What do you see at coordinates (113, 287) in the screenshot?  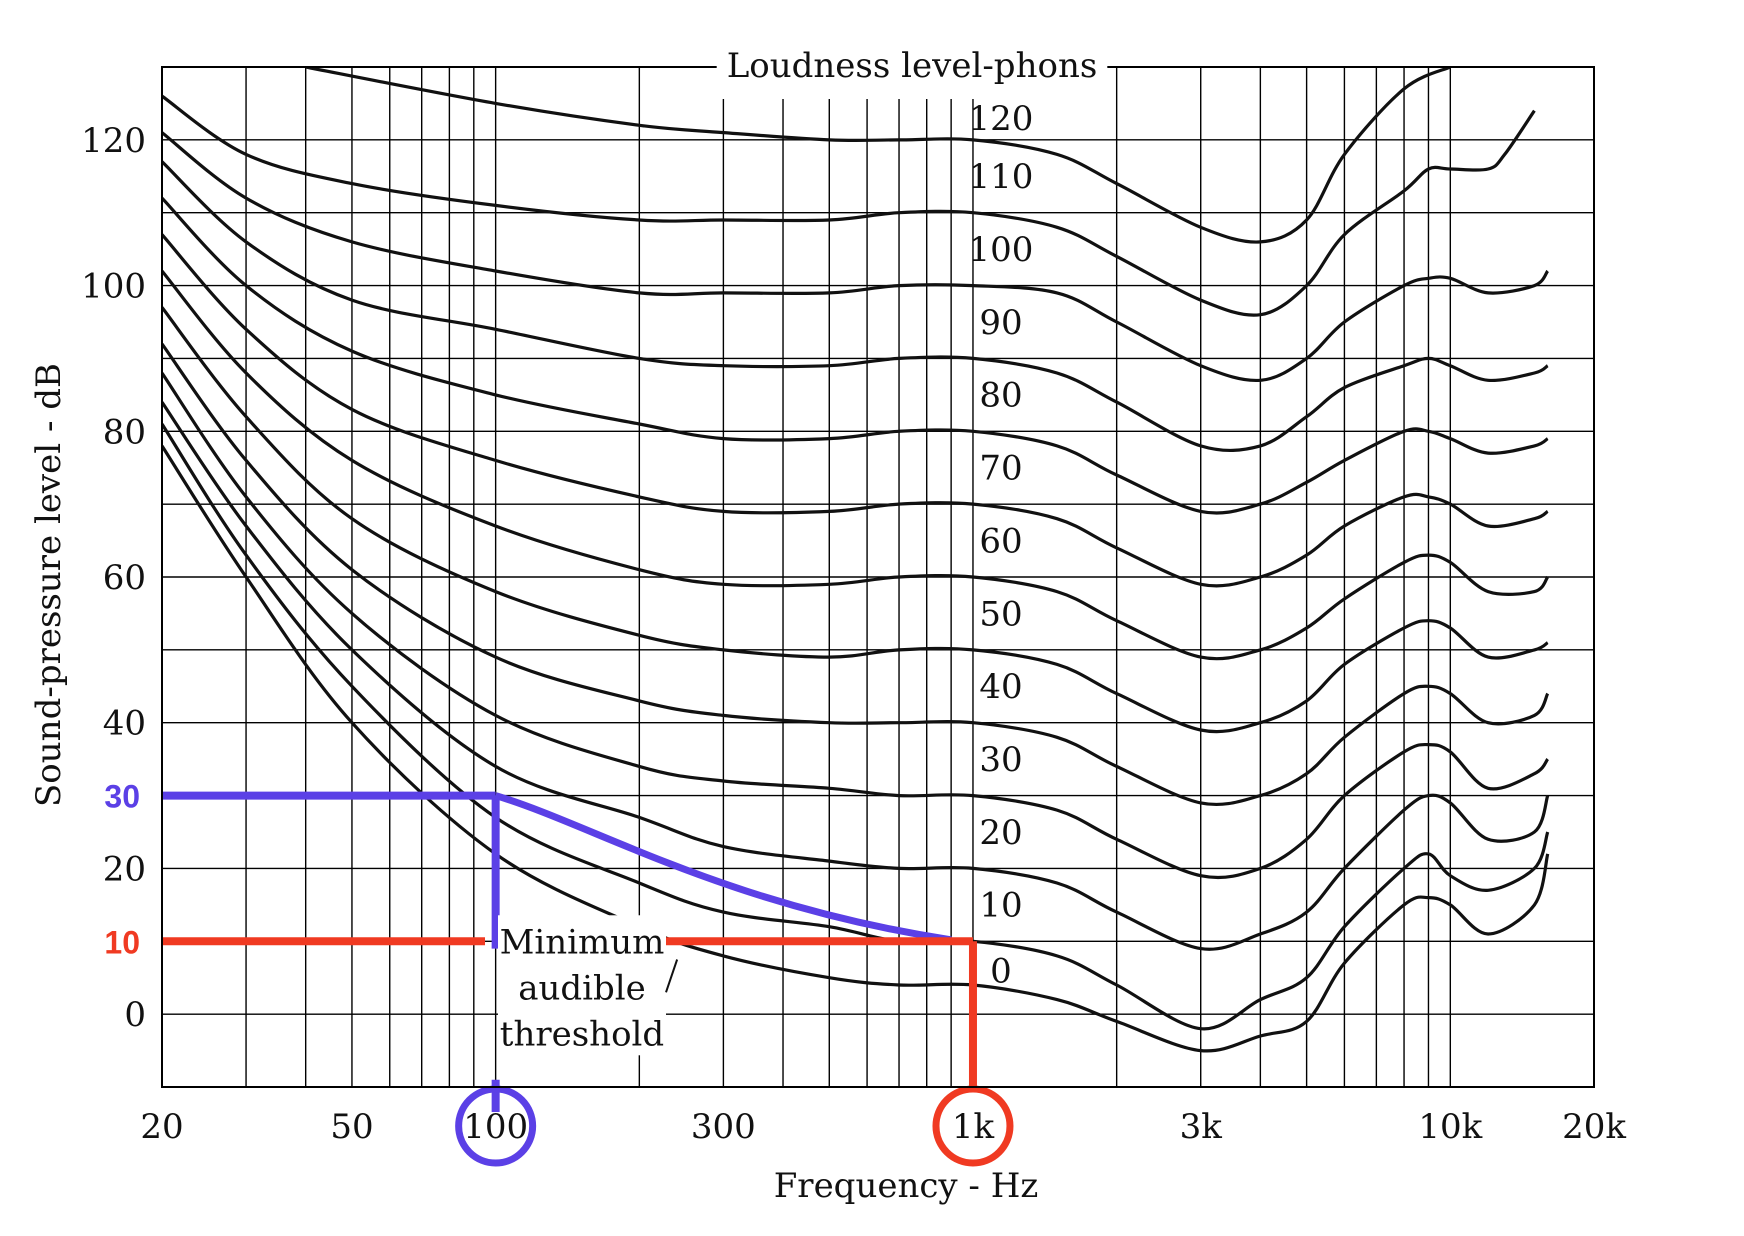 I see `y-tick-label: 100` at bounding box center [113, 287].